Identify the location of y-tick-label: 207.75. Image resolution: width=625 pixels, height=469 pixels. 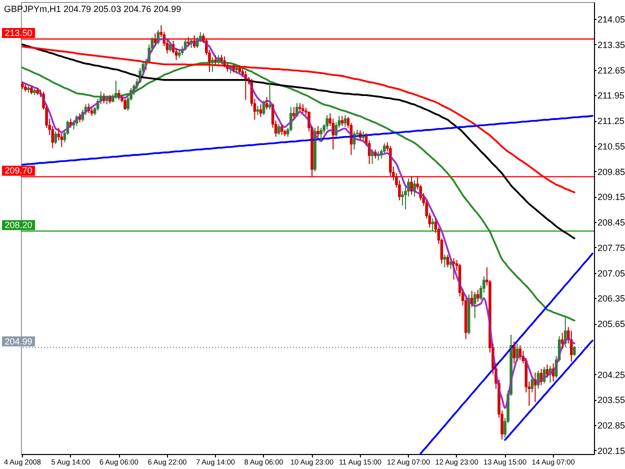
(611, 247).